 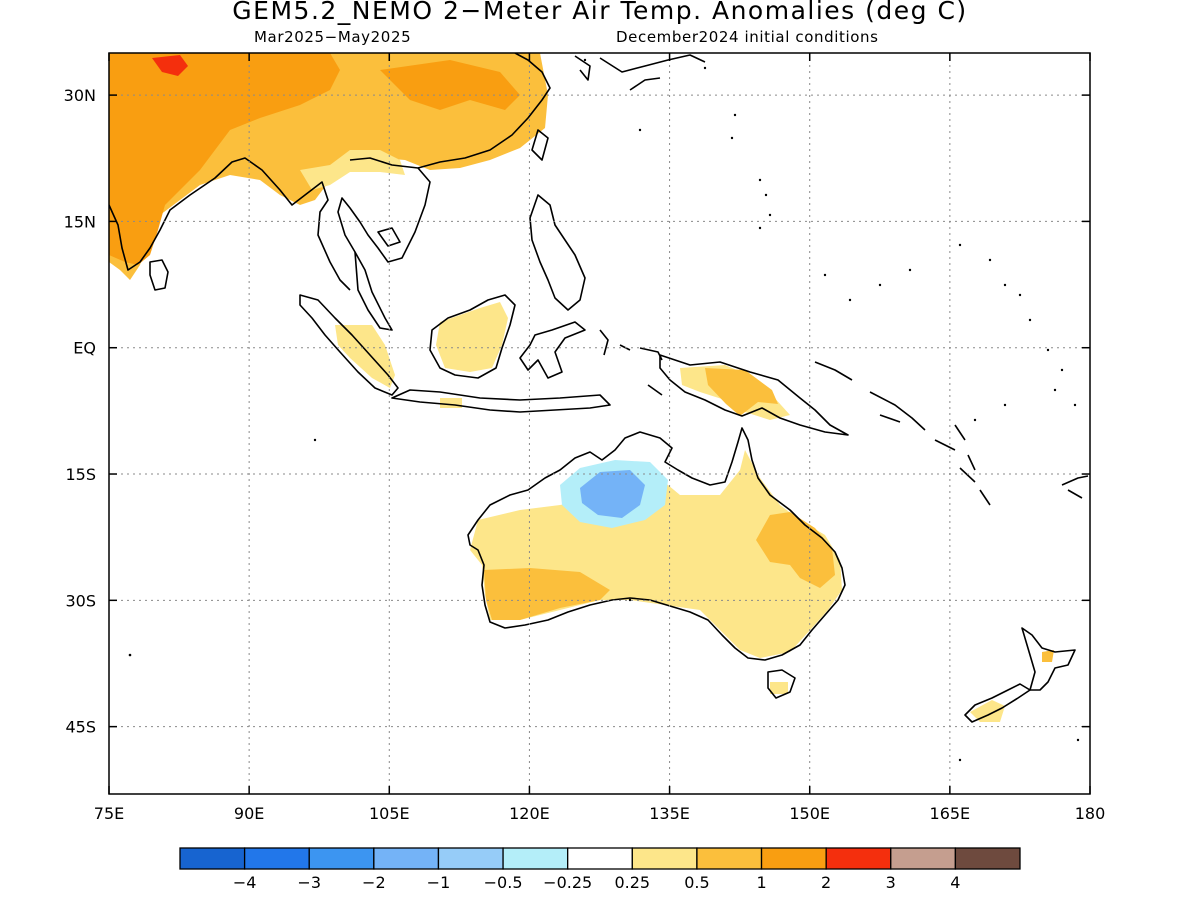 What do you see at coordinates (249, 813) in the screenshot?
I see `lon-tick-label: 90E` at bounding box center [249, 813].